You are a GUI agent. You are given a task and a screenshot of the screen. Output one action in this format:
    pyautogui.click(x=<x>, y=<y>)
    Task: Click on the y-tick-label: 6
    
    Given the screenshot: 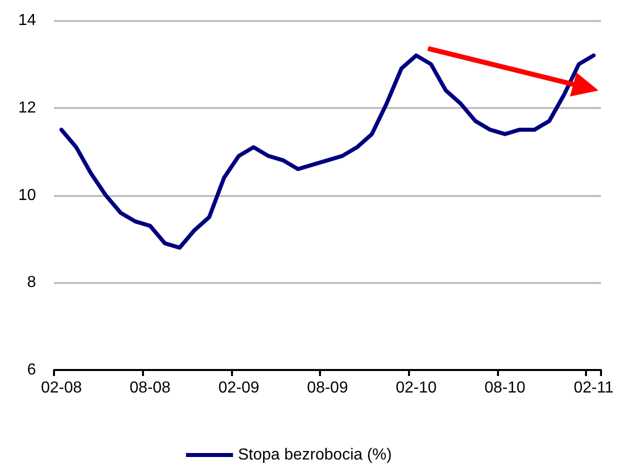 What is the action you would take?
    pyautogui.click(x=31, y=370)
    